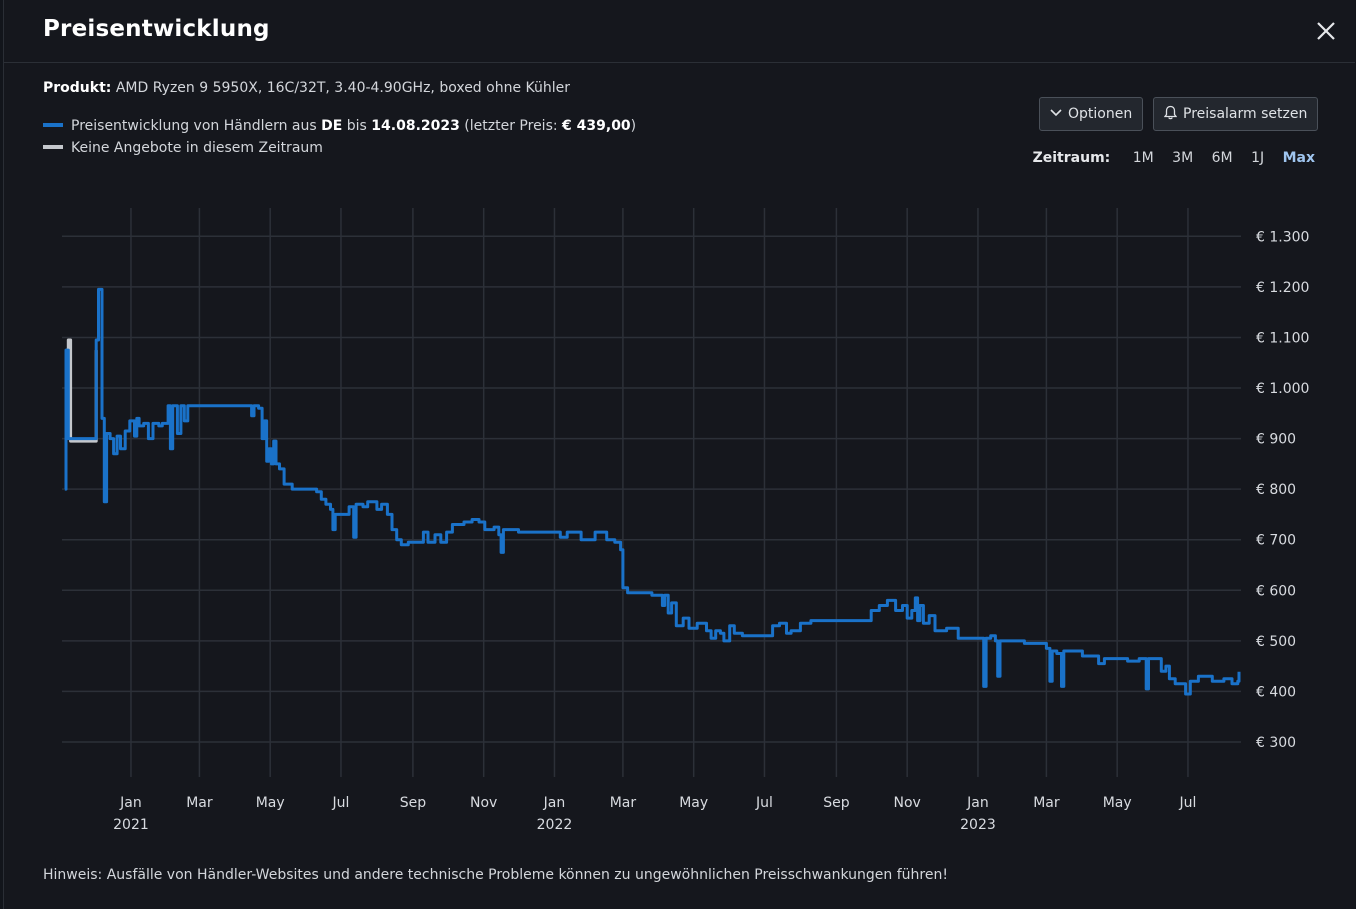 The width and height of the screenshot is (1356, 909). Describe the element at coordinates (1276, 692) in the screenshot. I see `y-tick-label: € 400` at that location.